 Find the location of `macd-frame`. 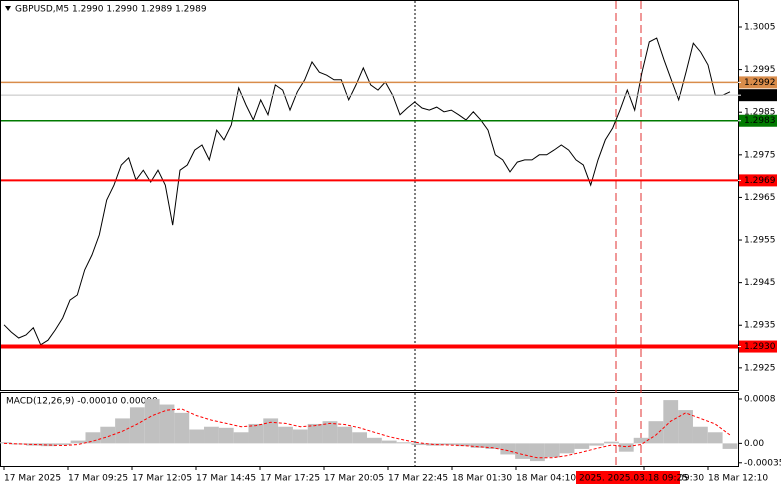

macd-frame is located at coordinates (369, 429).